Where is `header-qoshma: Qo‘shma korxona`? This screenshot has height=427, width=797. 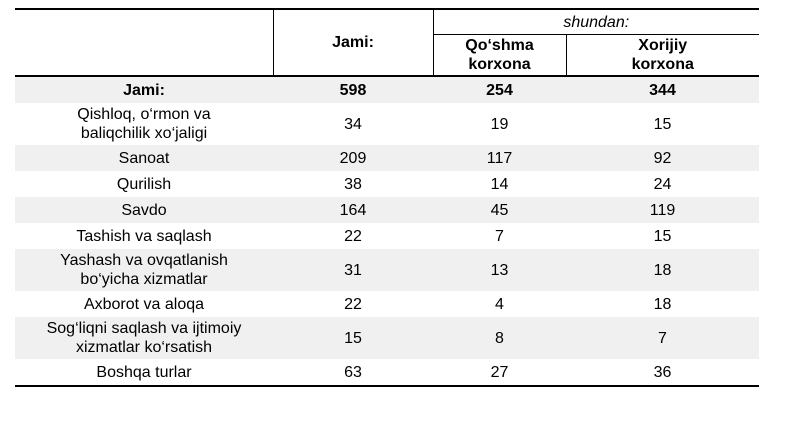 header-qoshma: Qo‘shma korxona is located at coordinates (499, 55).